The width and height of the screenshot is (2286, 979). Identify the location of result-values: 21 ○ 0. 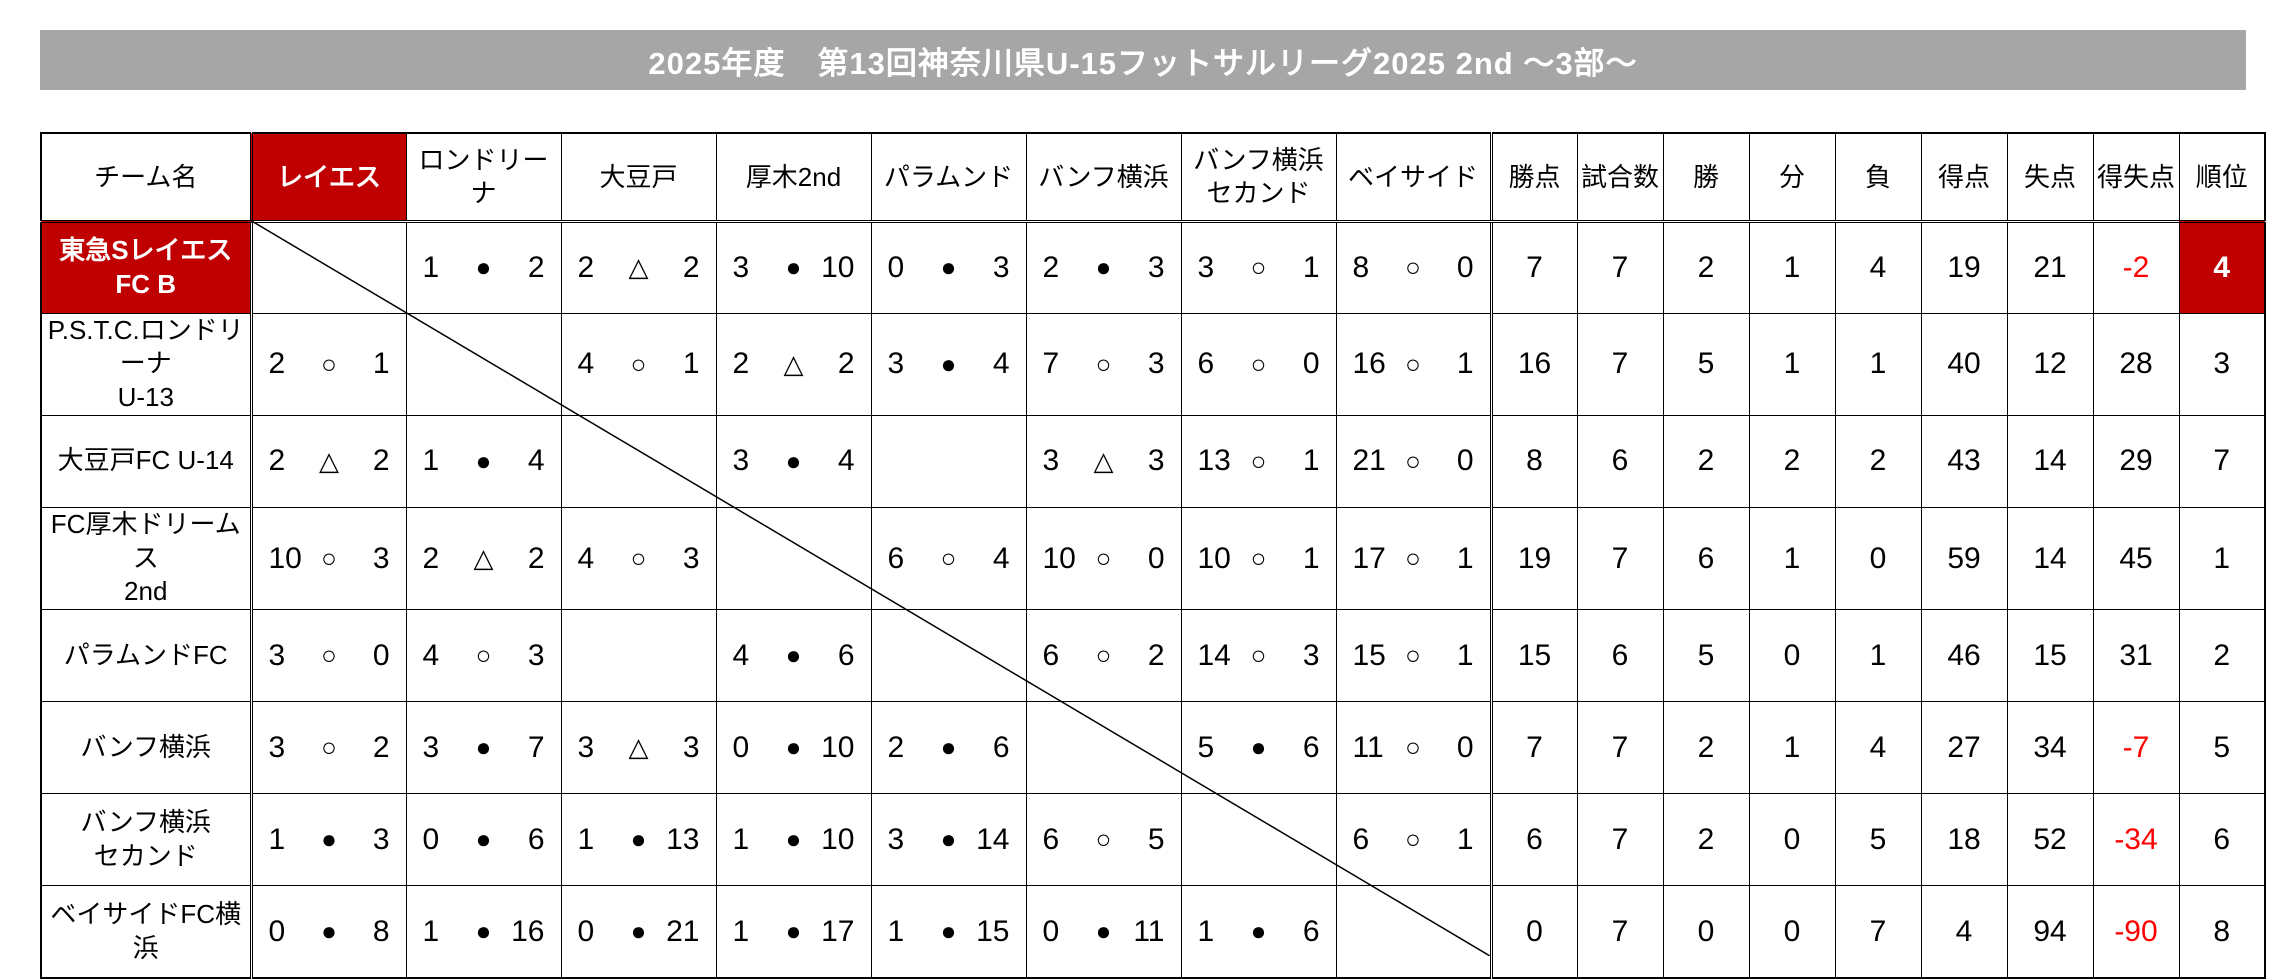
(1413, 461).